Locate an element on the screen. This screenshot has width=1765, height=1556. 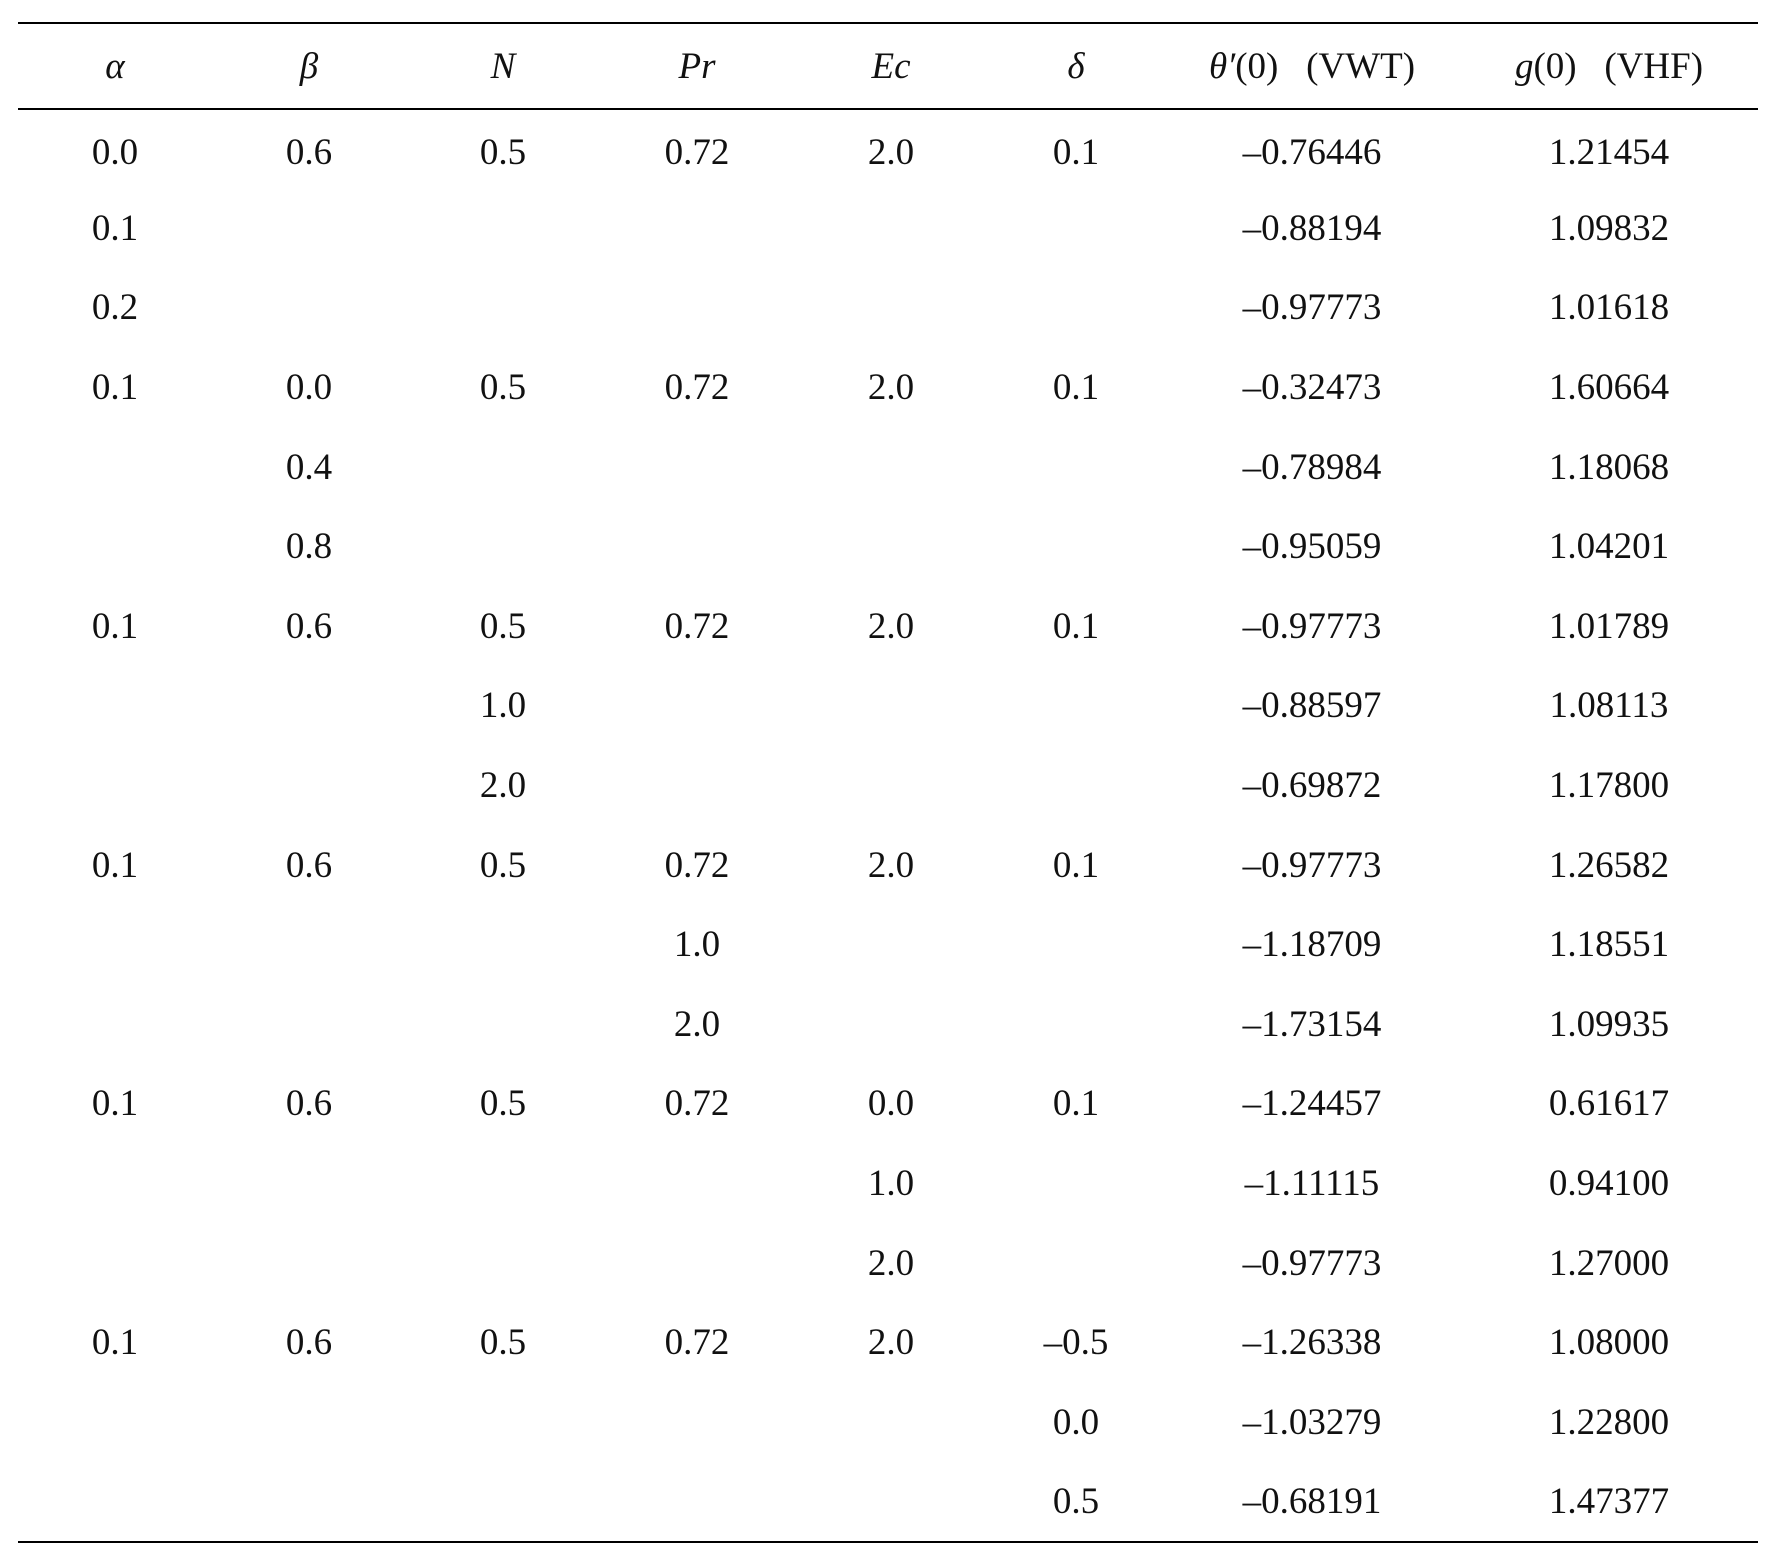
table-row: 0.1 0.6 0.5 0.72 2.0 0.1 –0.97773 1.01789 is located at coordinates (888, 627).